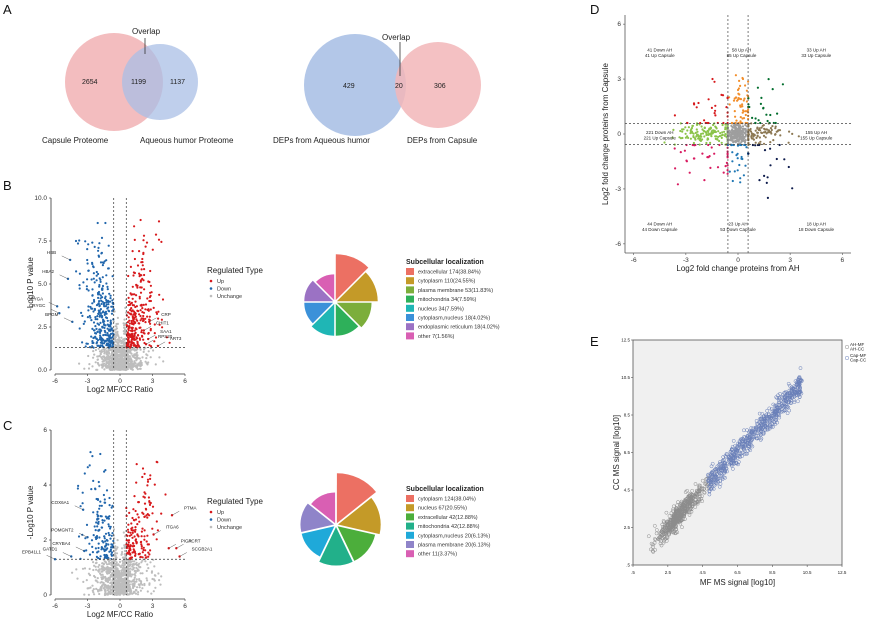 This screenshot has height=626, width=869. What do you see at coordinates (737, 268) in the screenshot?
I see `x-axis-title: Log2 fold change proteins from AH` at bounding box center [737, 268].